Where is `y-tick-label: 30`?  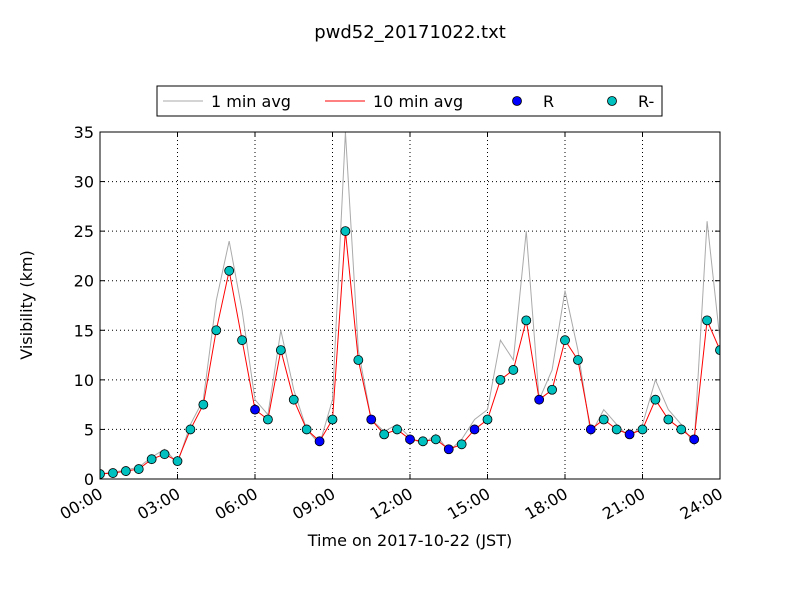
y-tick-label: 30 is located at coordinates (84, 182).